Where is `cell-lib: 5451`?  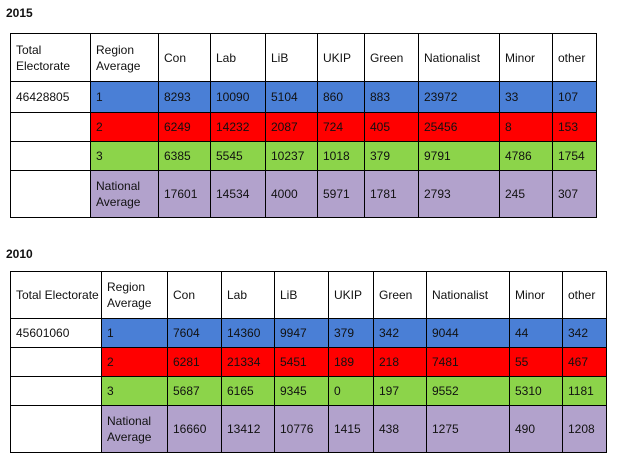
cell-lib: 5451 is located at coordinates (301, 362).